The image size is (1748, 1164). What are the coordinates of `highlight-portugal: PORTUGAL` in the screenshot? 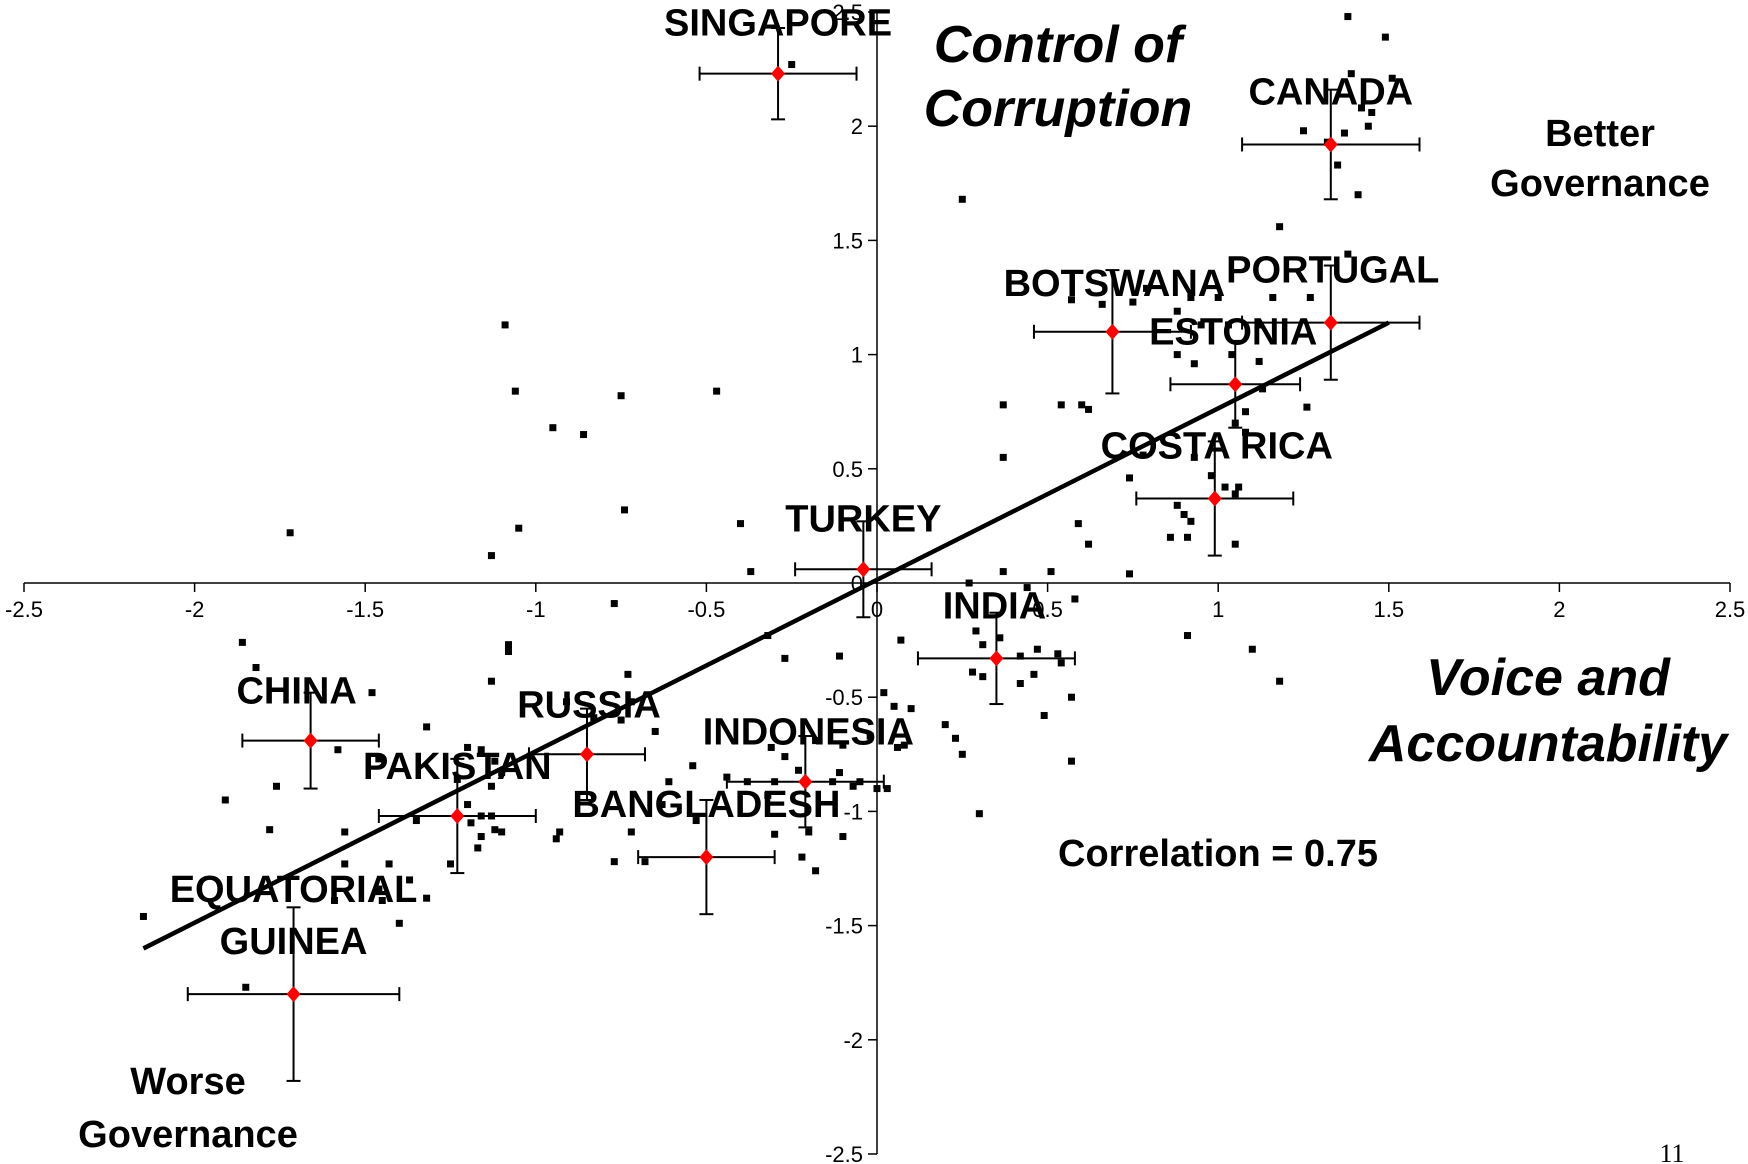 It's located at (1332, 315).